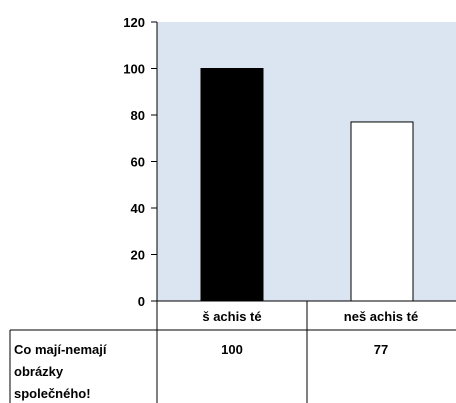  I want to click on y-tick-label-2: 40, so click(138, 208).